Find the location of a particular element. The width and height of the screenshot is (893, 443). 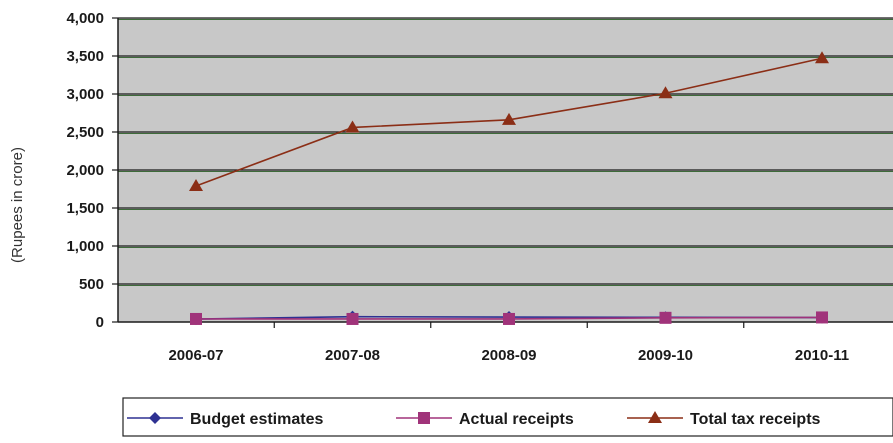

x-tick-label: 2008-09 is located at coordinates (508, 355).